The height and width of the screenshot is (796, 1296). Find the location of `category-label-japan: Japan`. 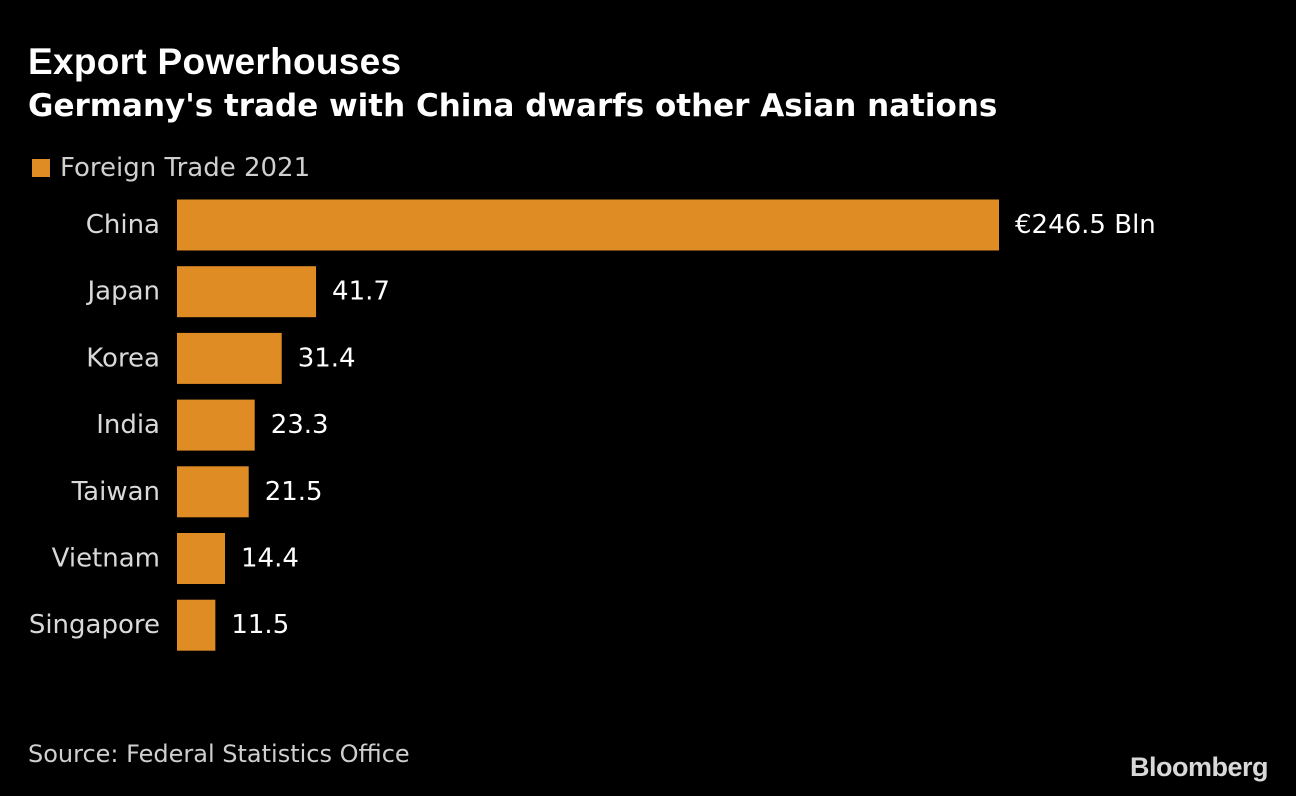

category-label-japan: Japan is located at coordinates (122, 292).